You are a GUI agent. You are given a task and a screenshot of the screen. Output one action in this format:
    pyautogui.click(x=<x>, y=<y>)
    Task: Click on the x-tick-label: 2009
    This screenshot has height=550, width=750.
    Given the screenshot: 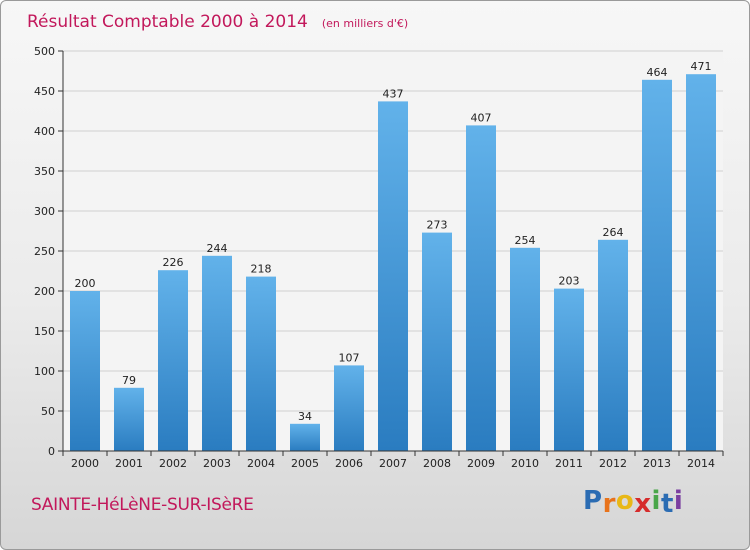 What is the action you would take?
    pyautogui.click(x=481, y=463)
    